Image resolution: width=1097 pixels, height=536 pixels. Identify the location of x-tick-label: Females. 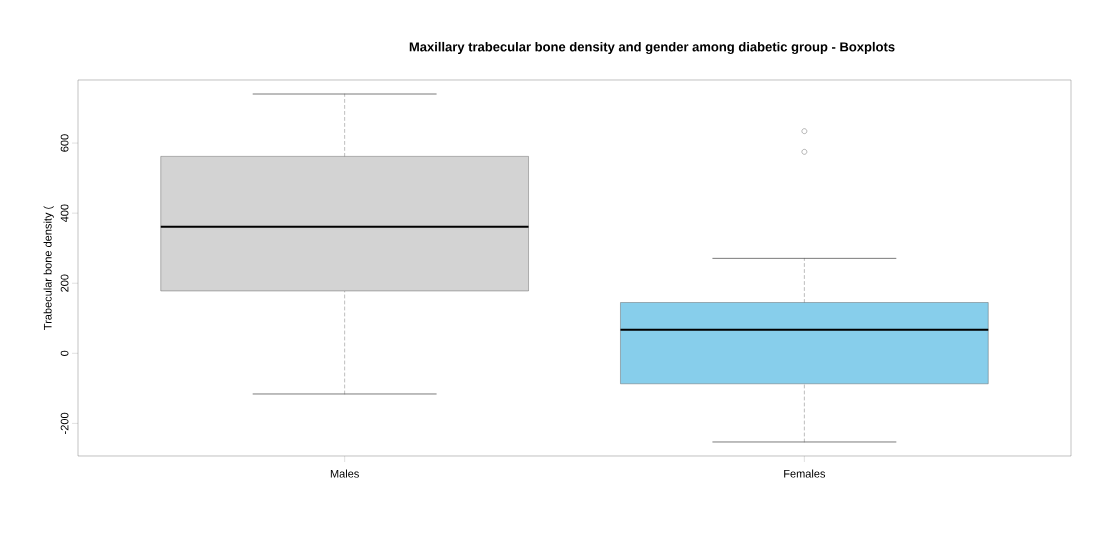
(805, 473).